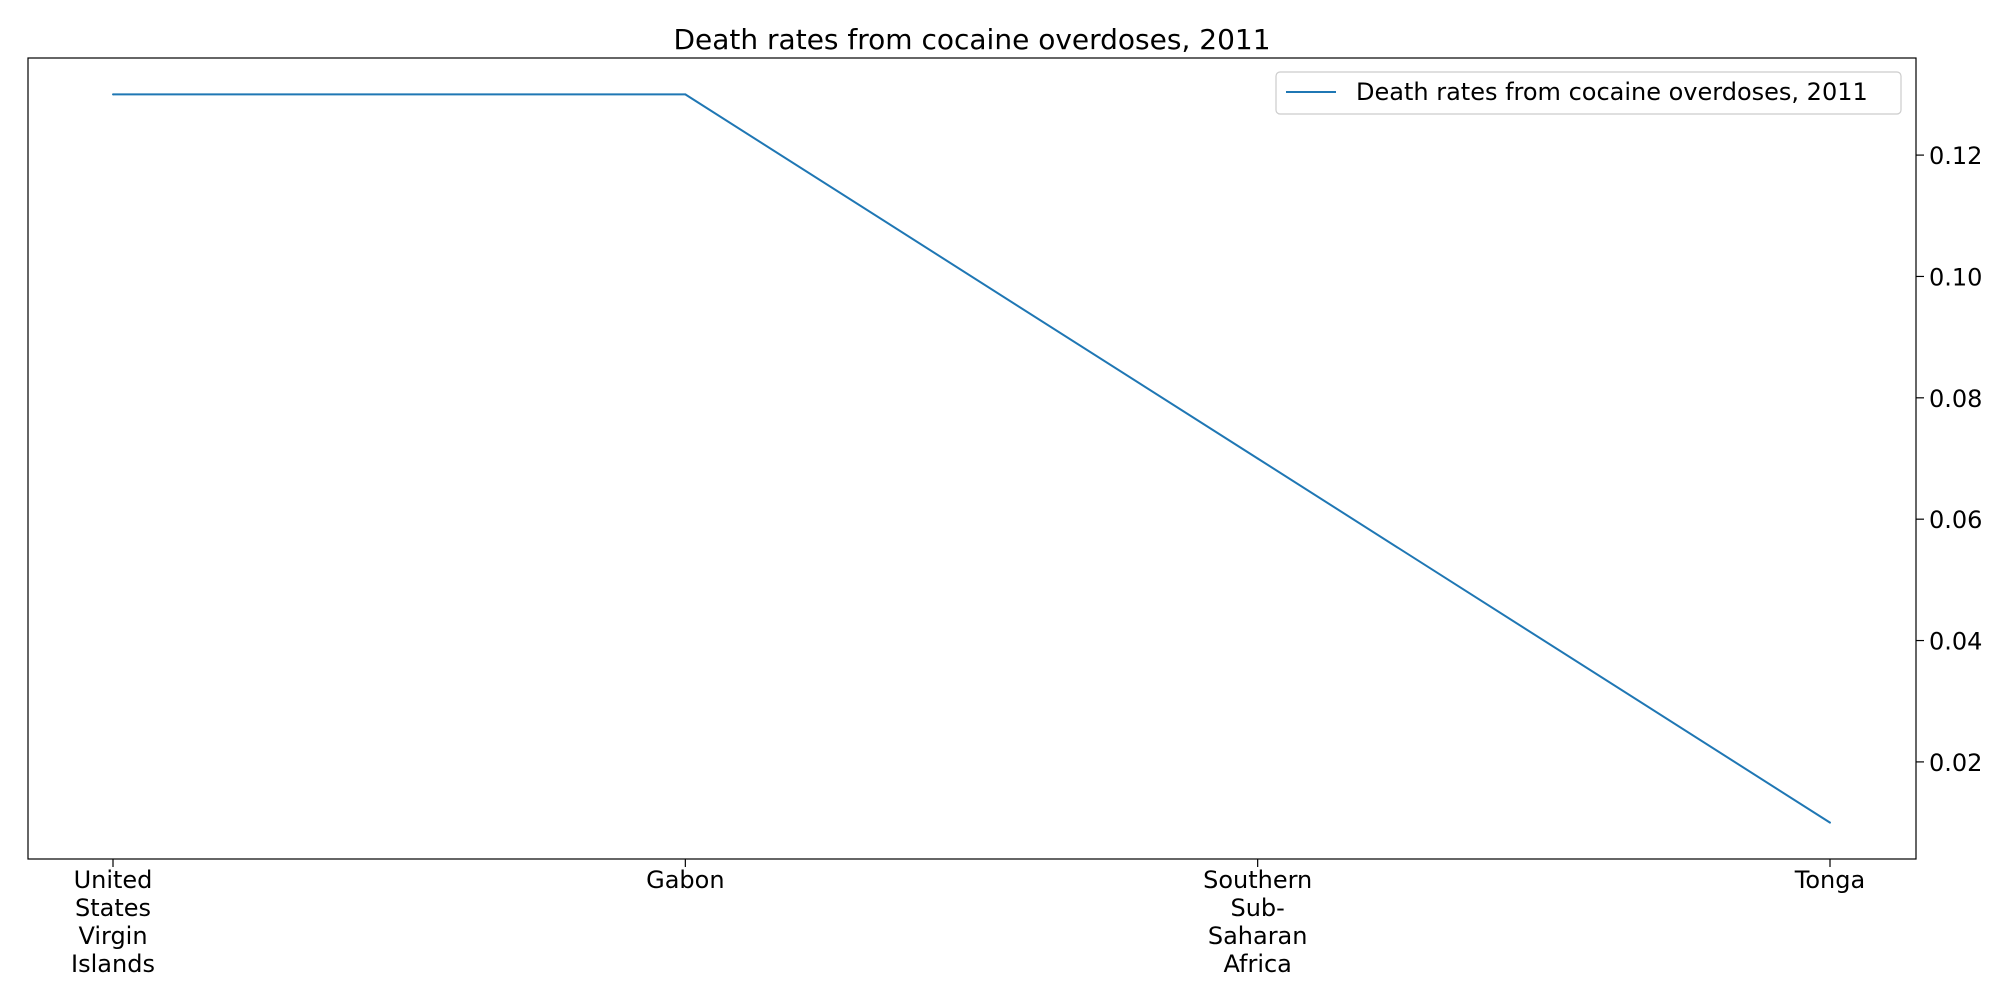 The width and height of the screenshot is (2000, 1000). I want to click on x-tick-label: United States Virgin Islands, so click(113, 922).